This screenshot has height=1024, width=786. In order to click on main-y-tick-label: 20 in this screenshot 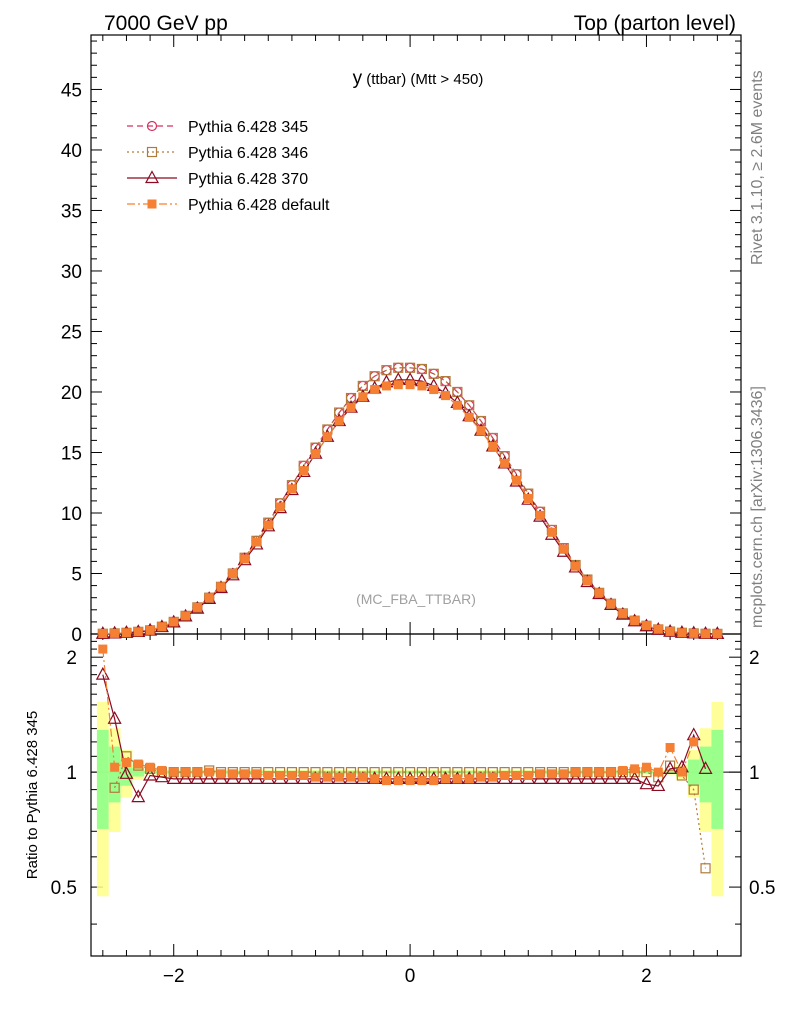, I will do `click(71, 393)`.